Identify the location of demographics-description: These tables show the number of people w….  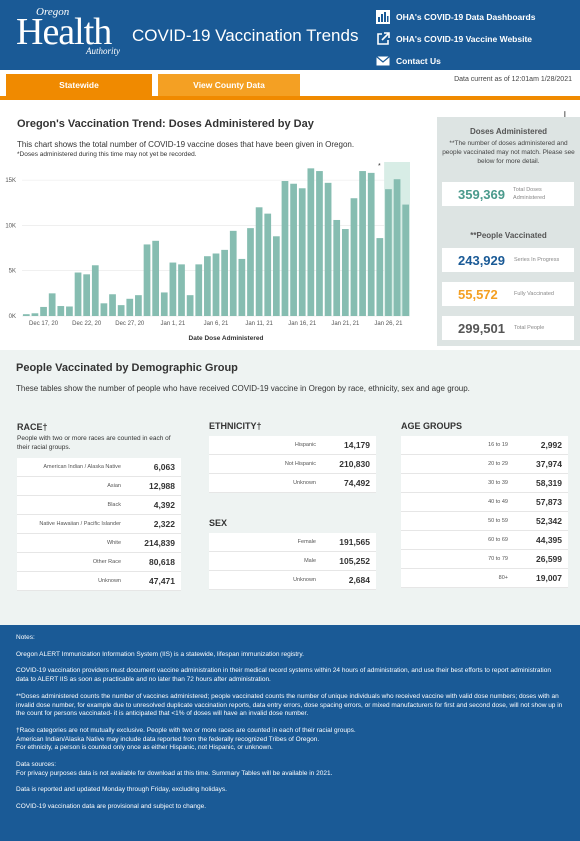
(243, 388).